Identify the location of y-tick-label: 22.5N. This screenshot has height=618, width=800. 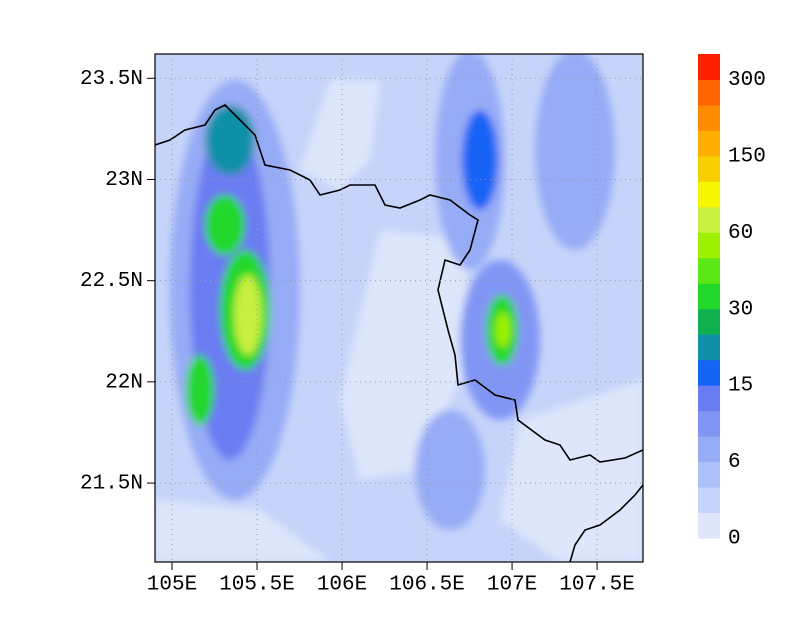
(111, 281).